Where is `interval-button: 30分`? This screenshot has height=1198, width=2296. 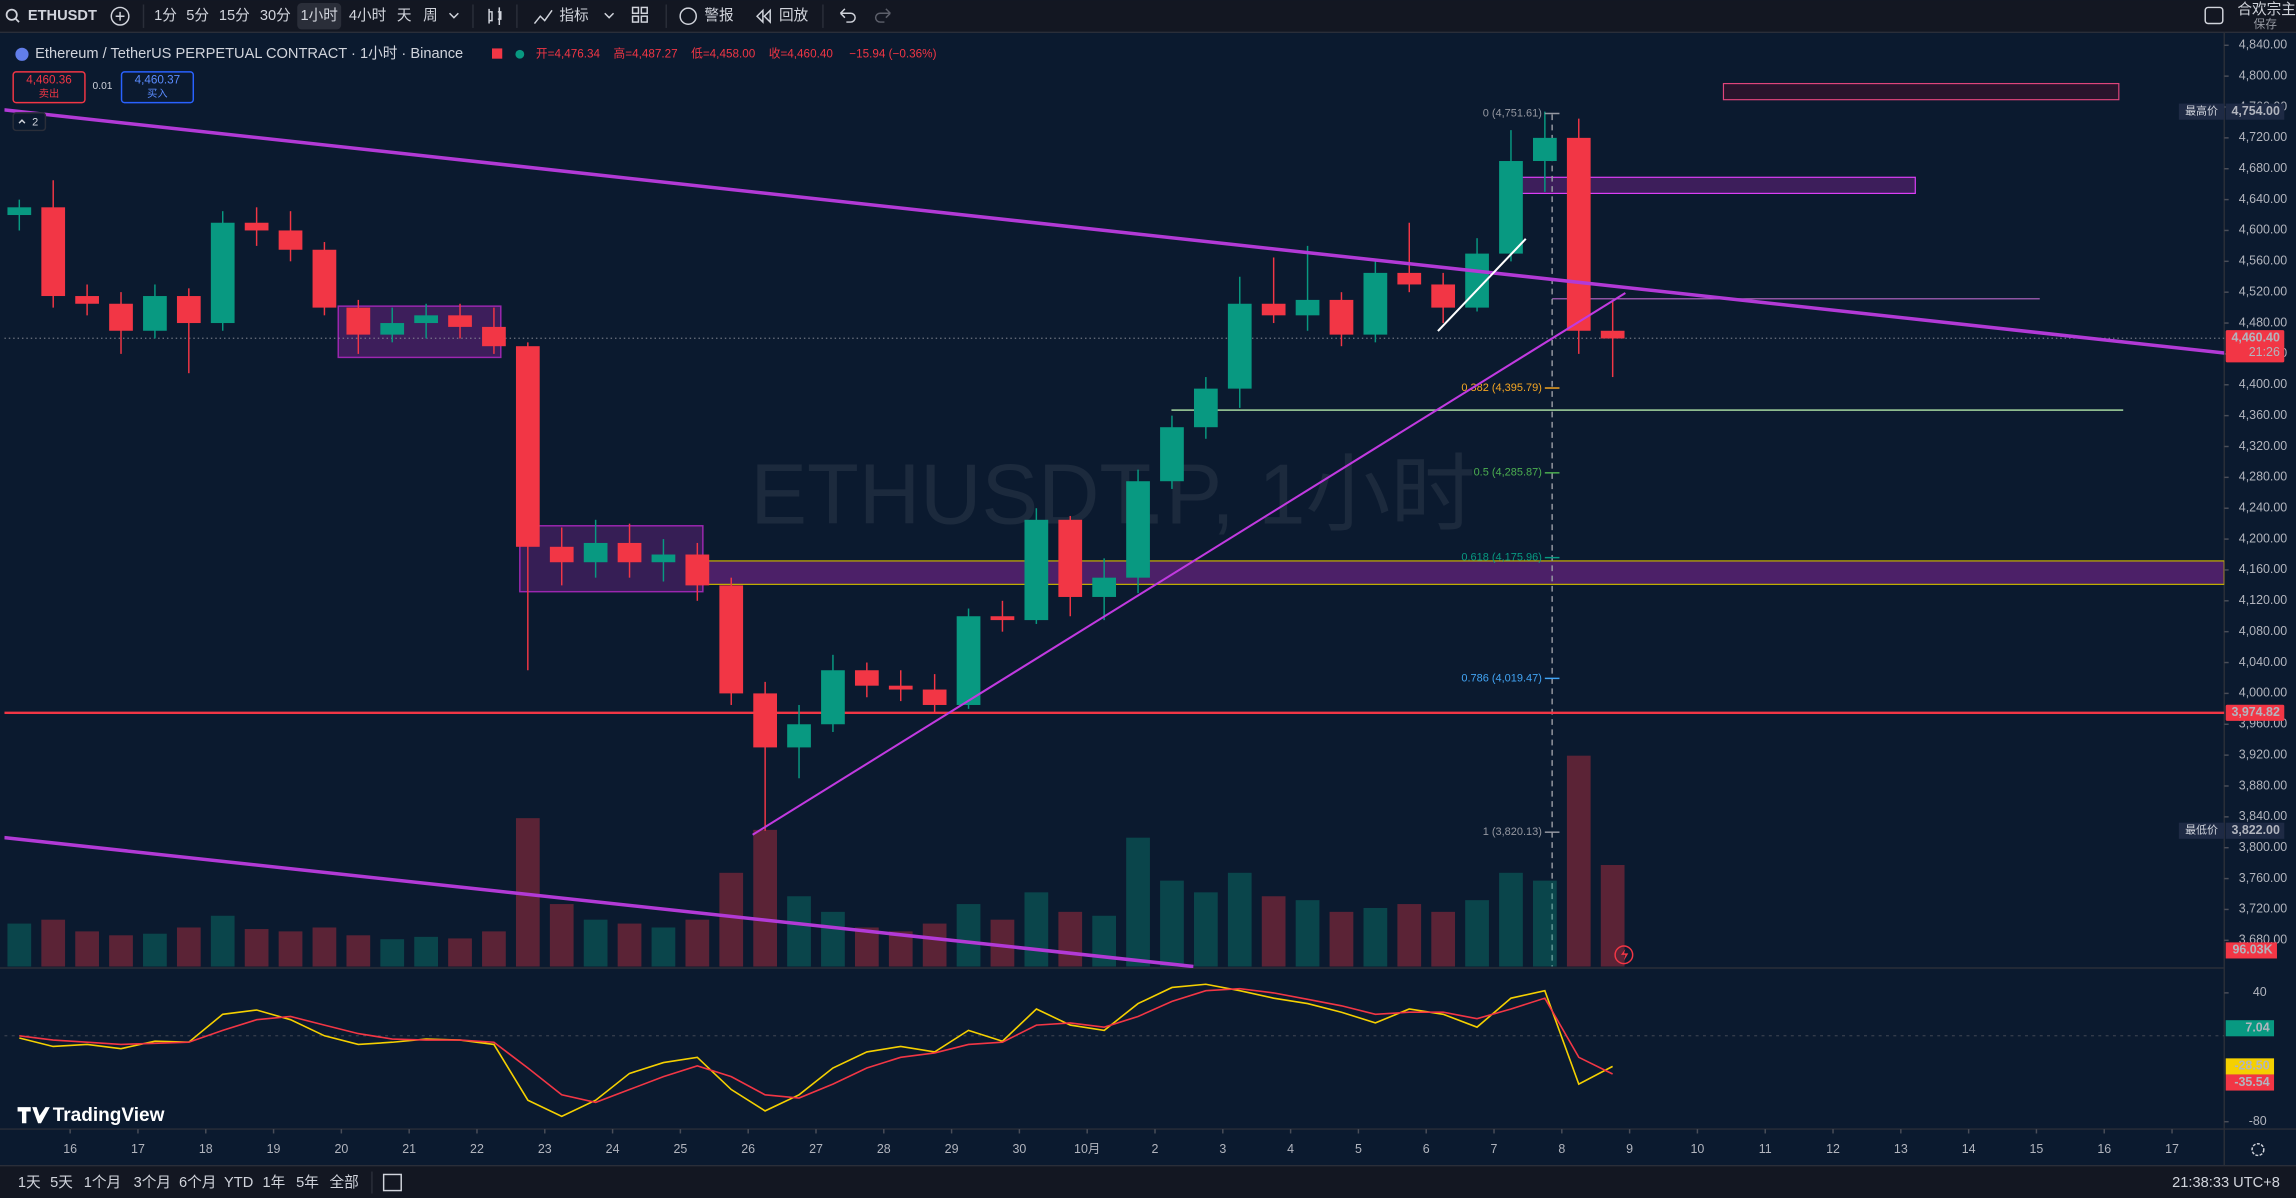 interval-button: 30分 is located at coordinates (275, 15).